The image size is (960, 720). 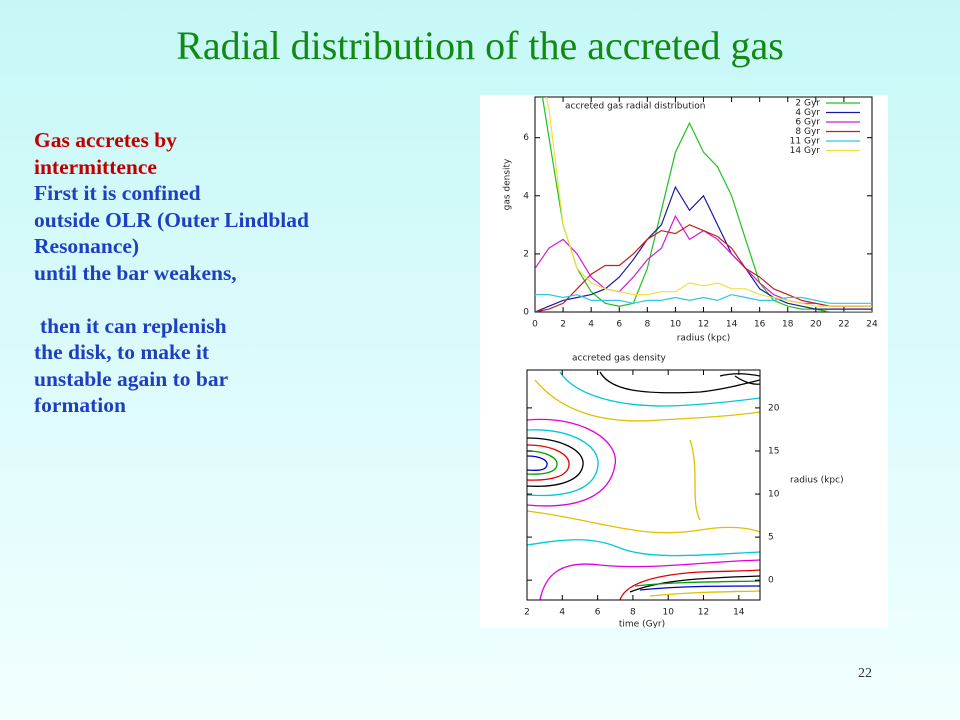 I want to click on text-line: unstable again to bar, so click(x=131, y=378).